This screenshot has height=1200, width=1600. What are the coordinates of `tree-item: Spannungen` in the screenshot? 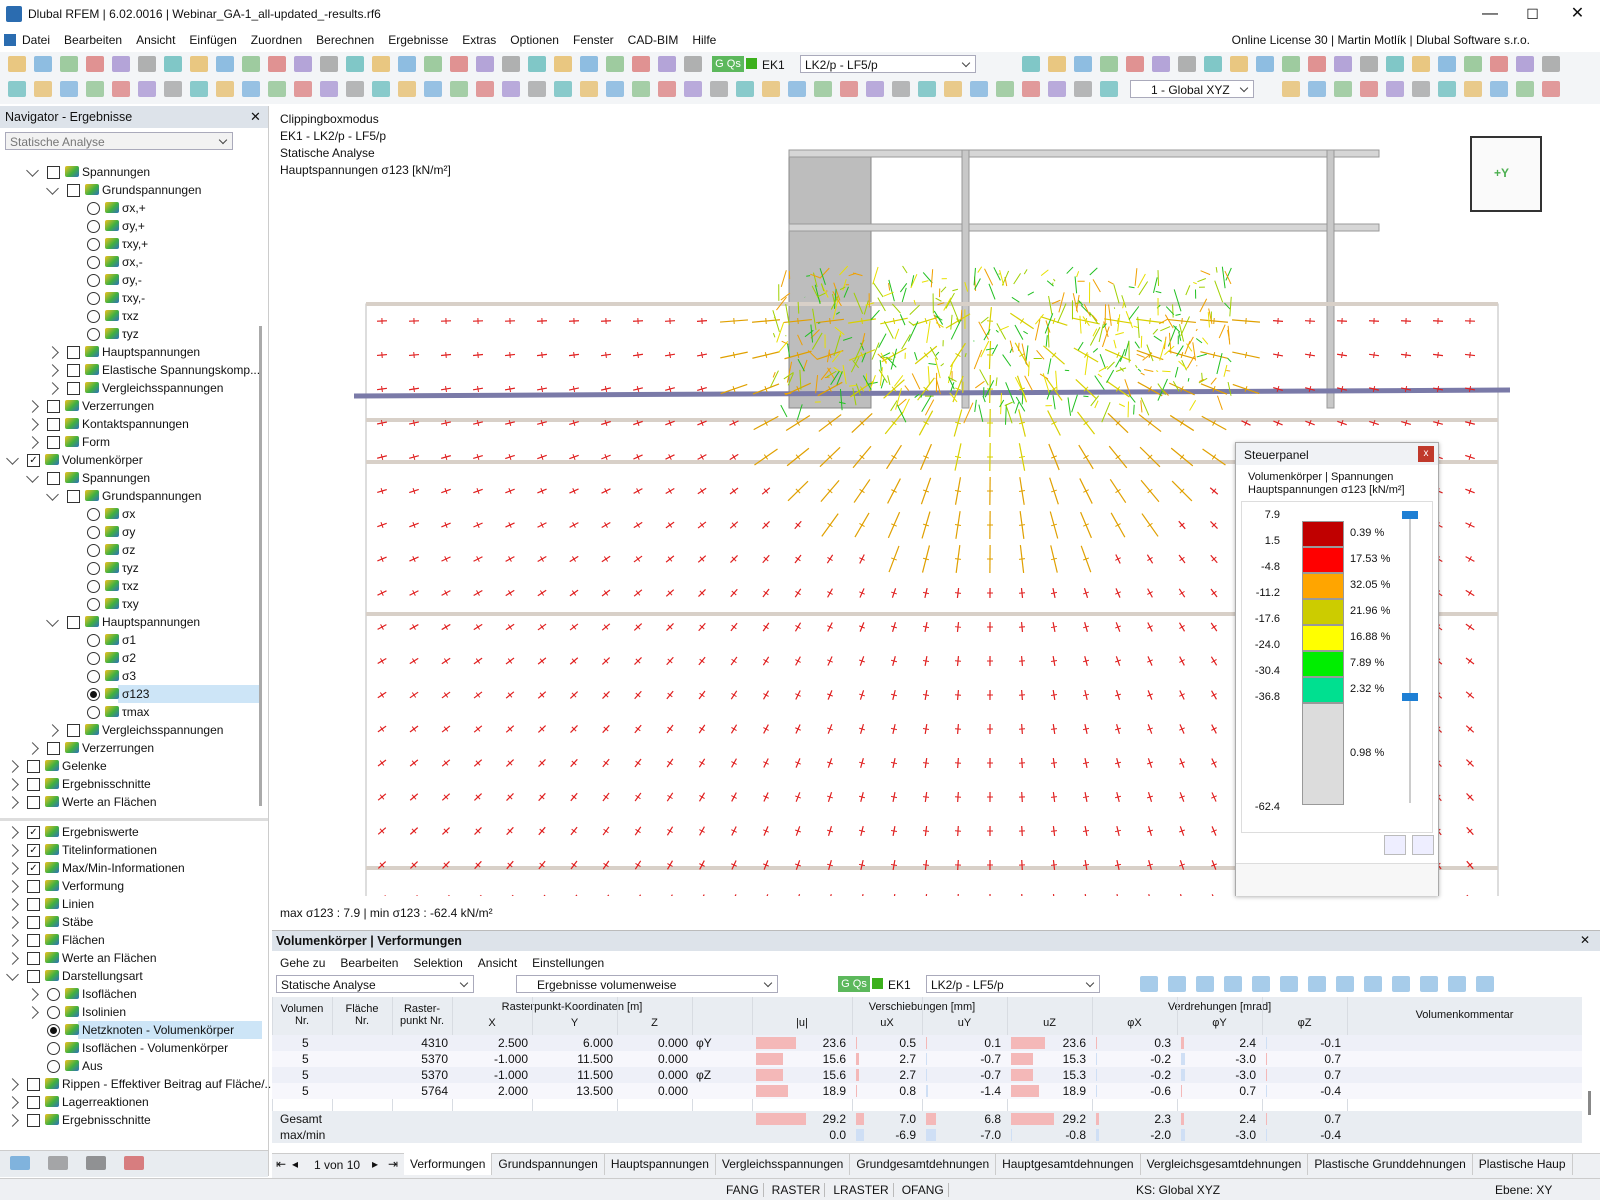 It's located at (131, 478).